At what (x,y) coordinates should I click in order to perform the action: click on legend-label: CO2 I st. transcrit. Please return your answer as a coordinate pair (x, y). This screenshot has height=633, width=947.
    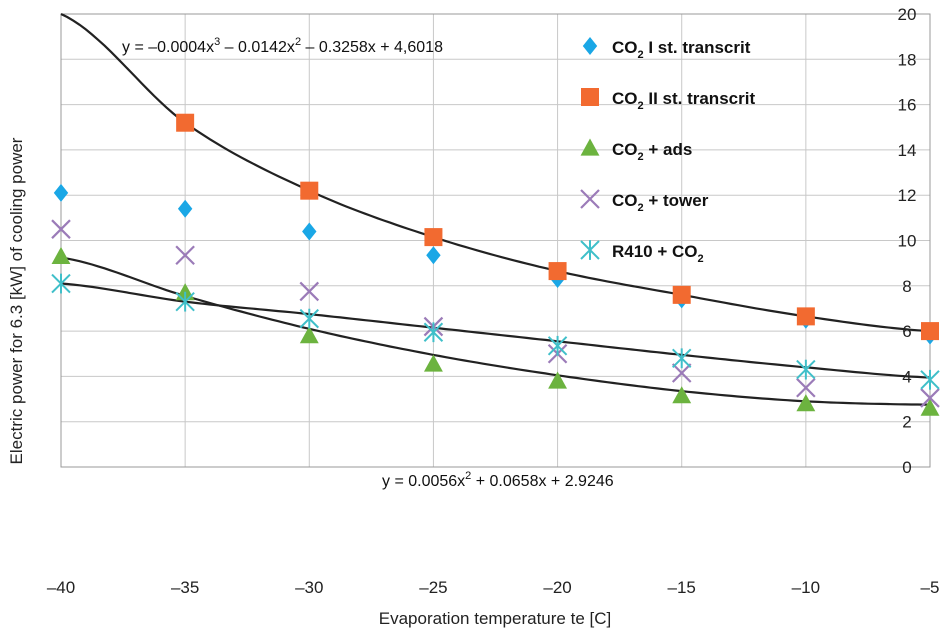
    Looking at the image, I should click on (681, 49).